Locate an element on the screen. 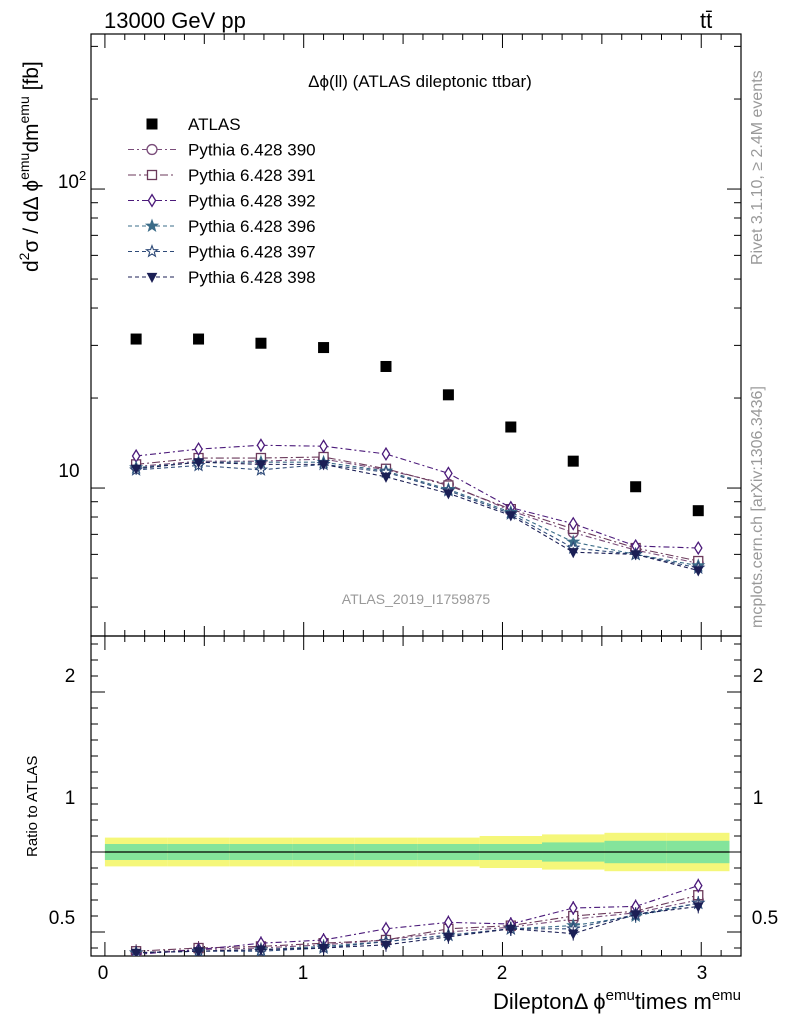 The width and height of the screenshot is (786, 1024). x-tick-label-0: 0 is located at coordinates (103, 973).